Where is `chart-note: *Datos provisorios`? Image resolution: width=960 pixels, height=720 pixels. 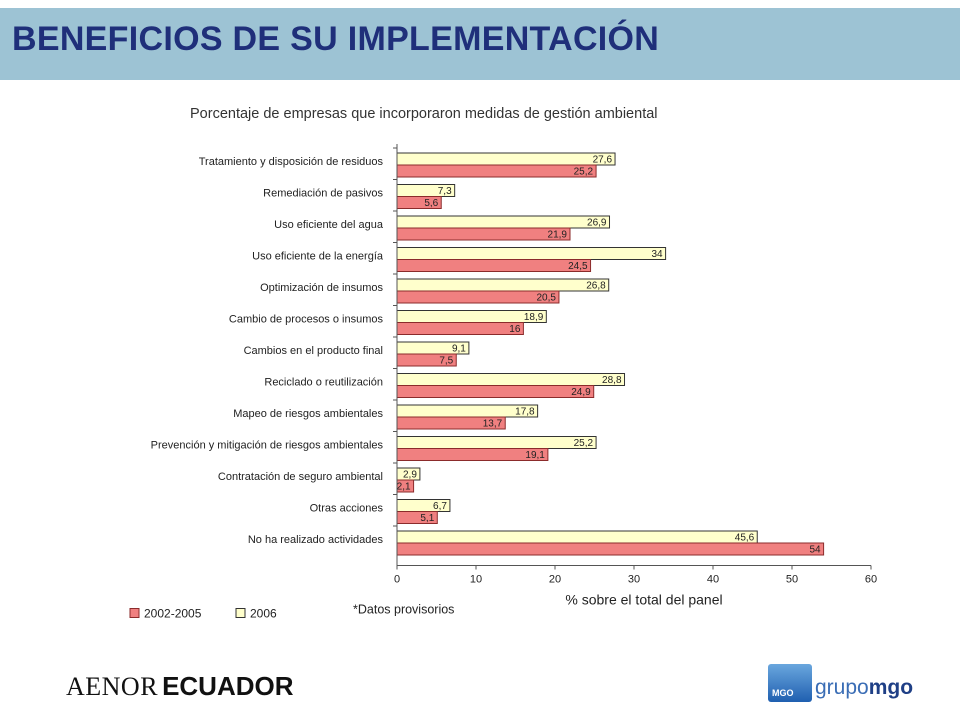 chart-note: *Datos provisorios is located at coordinates (403, 610).